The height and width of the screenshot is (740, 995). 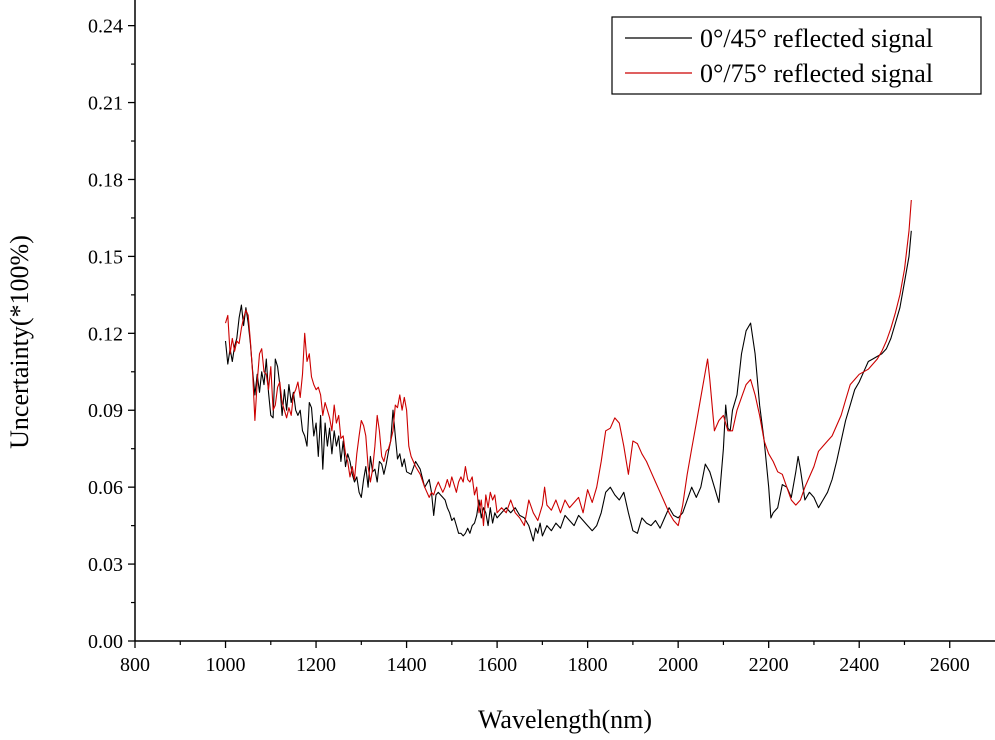 I want to click on y-tick-label: 0.24, so click(x=105, y=27).